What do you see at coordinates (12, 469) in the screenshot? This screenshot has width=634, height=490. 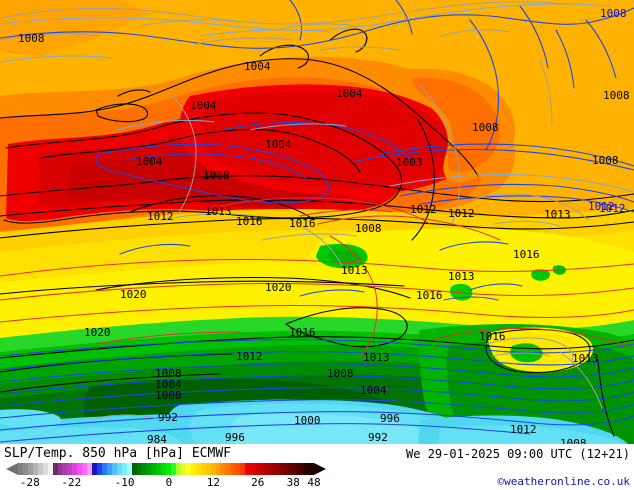 I see `colorbar-left-arrow` at bounding box center [12, 469].